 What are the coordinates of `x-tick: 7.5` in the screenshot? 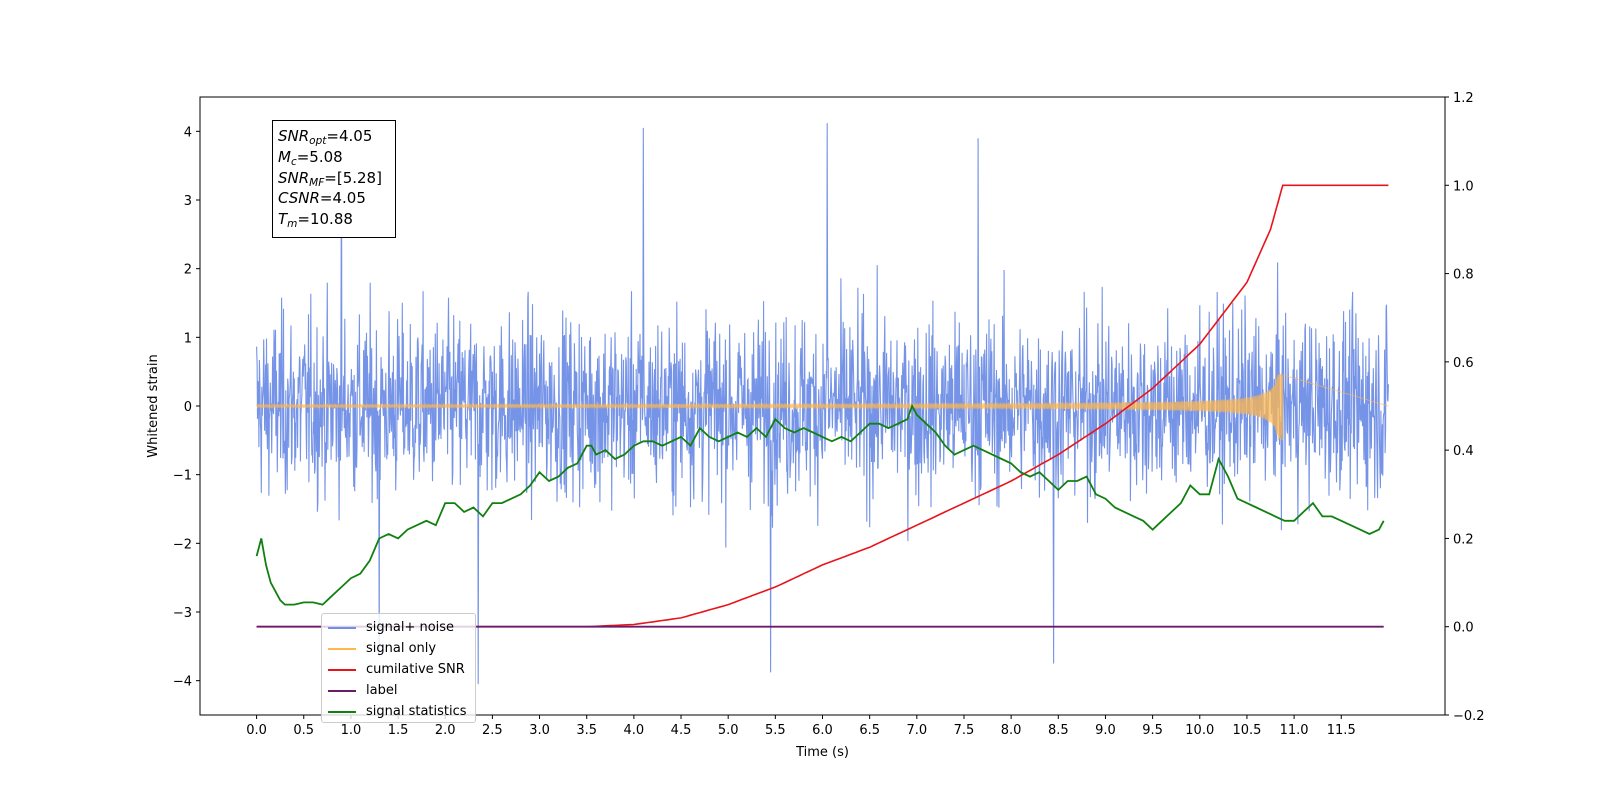 It's located at (964, 726).